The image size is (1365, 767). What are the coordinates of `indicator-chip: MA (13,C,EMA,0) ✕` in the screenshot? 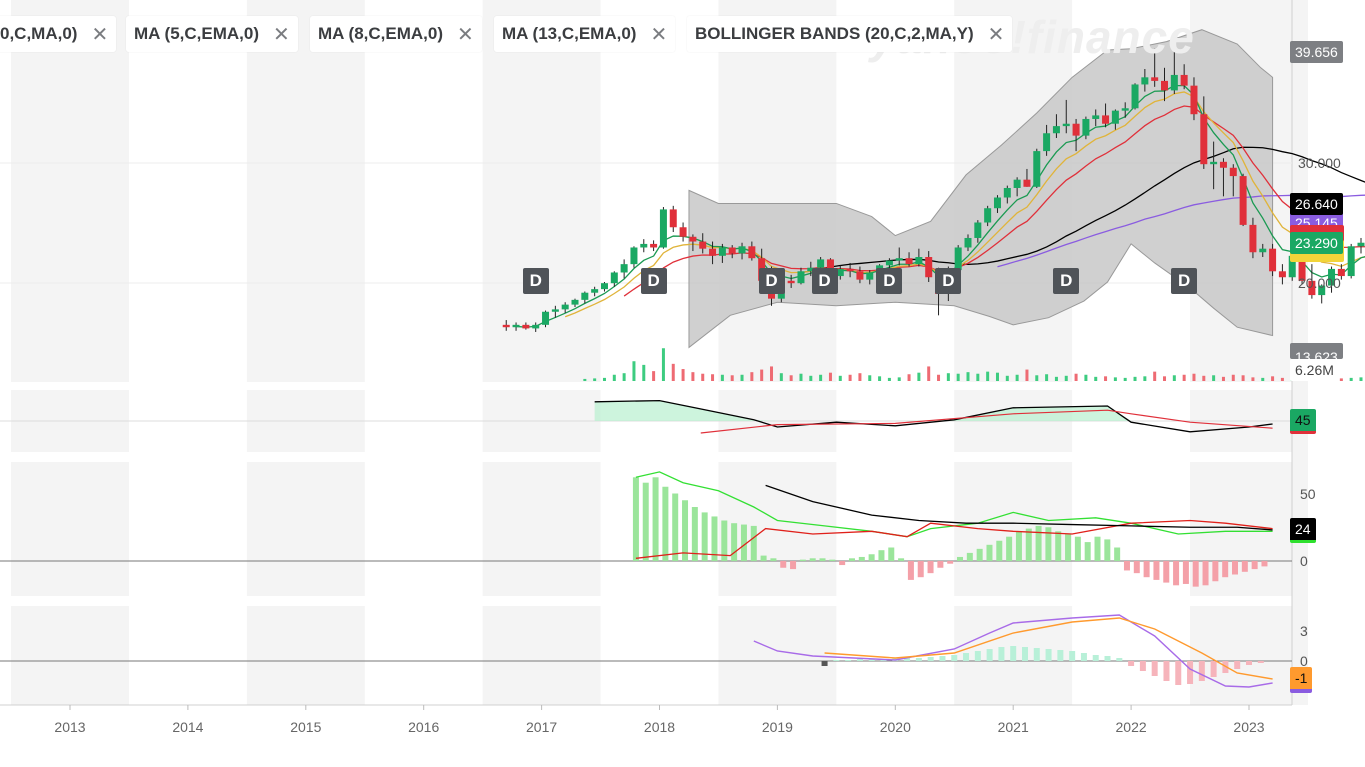 It's located at (585, 34).